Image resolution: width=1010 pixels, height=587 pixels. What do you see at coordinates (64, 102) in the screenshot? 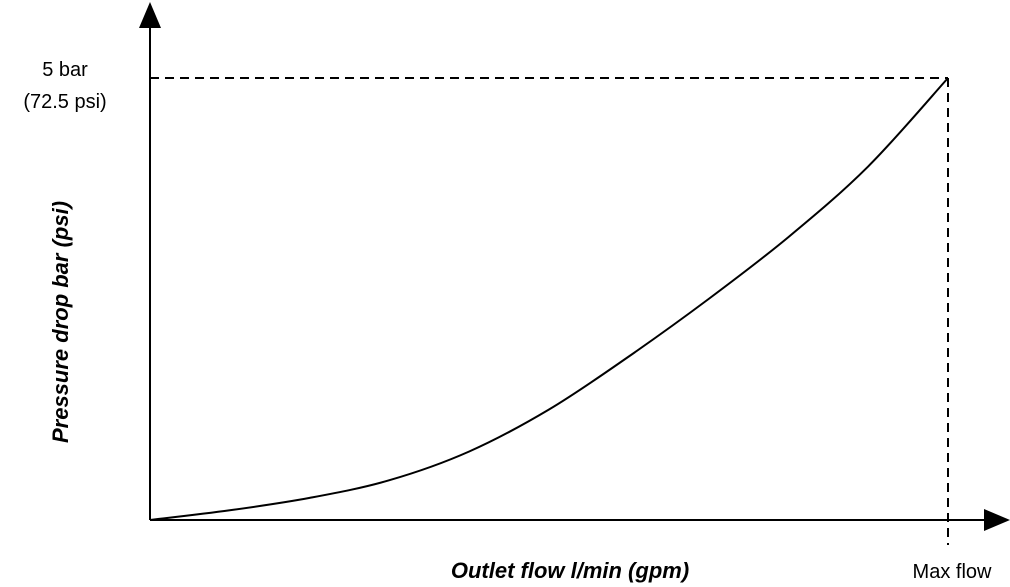
I see `y-tick-label-line2: (72.5 psi)` at bounding box center [64, 102].